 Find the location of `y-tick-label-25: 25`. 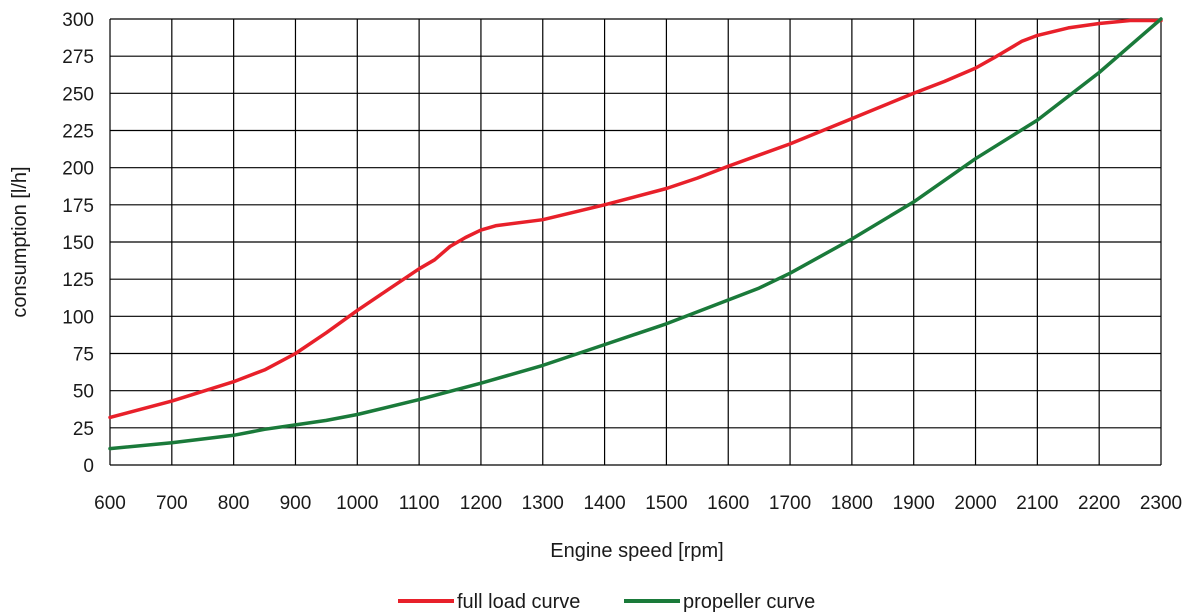

y-tick-label-25: 25 is located at coordinates (83, 429).